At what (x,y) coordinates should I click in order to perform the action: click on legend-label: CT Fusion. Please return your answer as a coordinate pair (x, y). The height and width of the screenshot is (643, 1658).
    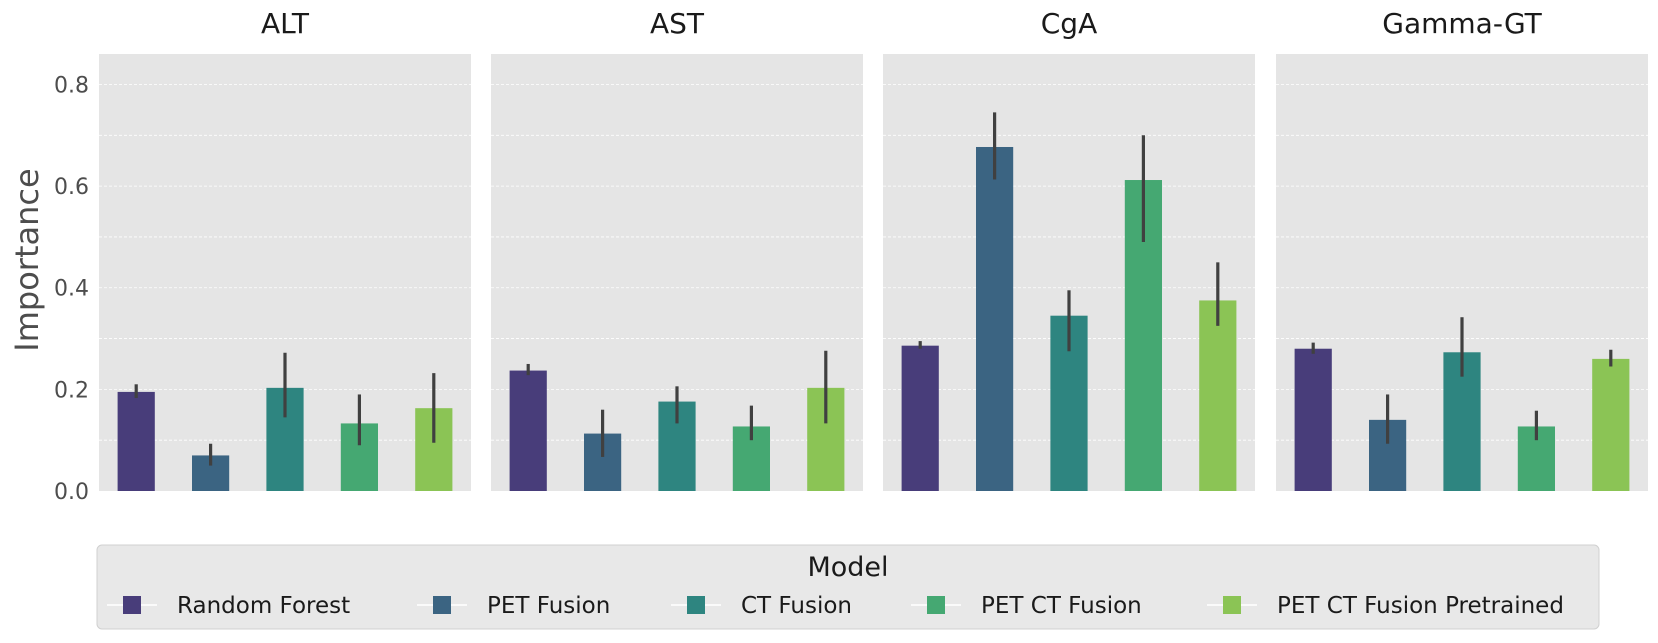
    Looking at the image, I should click on (796, 606).